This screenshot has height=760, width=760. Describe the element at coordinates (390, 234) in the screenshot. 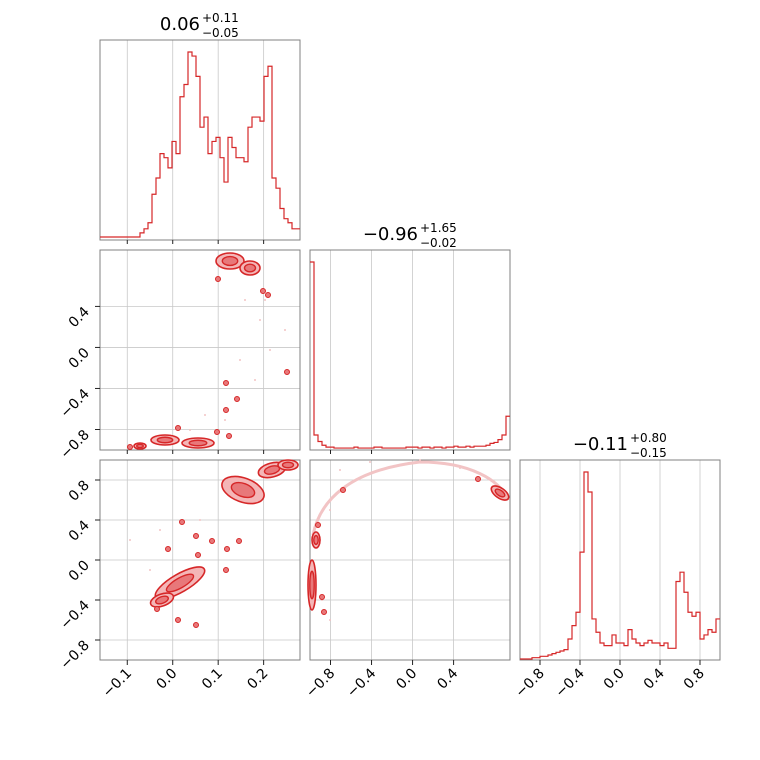

I see `svg-text: −0.96` at that location.